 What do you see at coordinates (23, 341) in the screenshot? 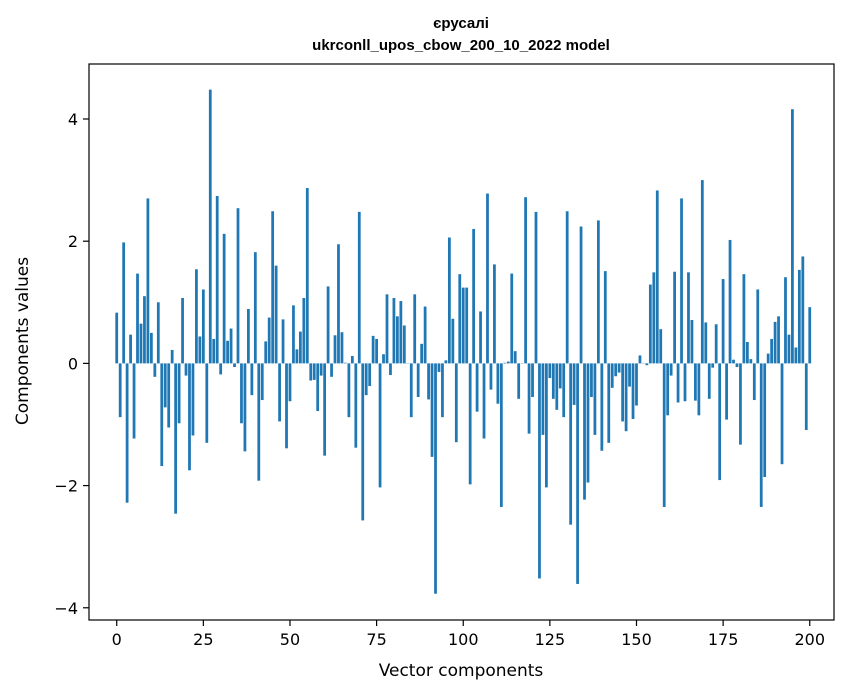
I see `y-axis-label: Components values` at bounding box center [23, 341].